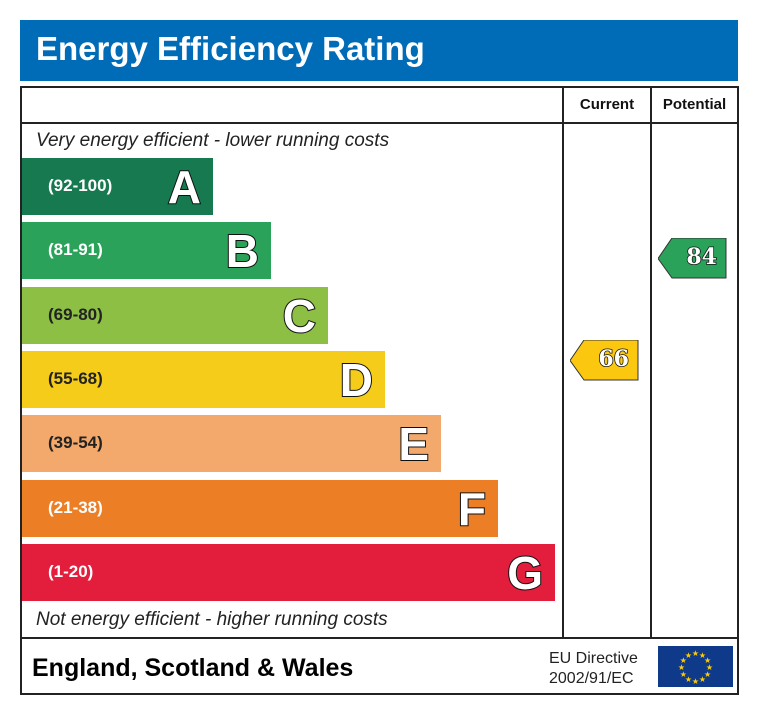 Image resolution: width=760 pixels, height=715 pixels. I want to click on chart-title: Energy Efficiency Rating, so click(230, 48).